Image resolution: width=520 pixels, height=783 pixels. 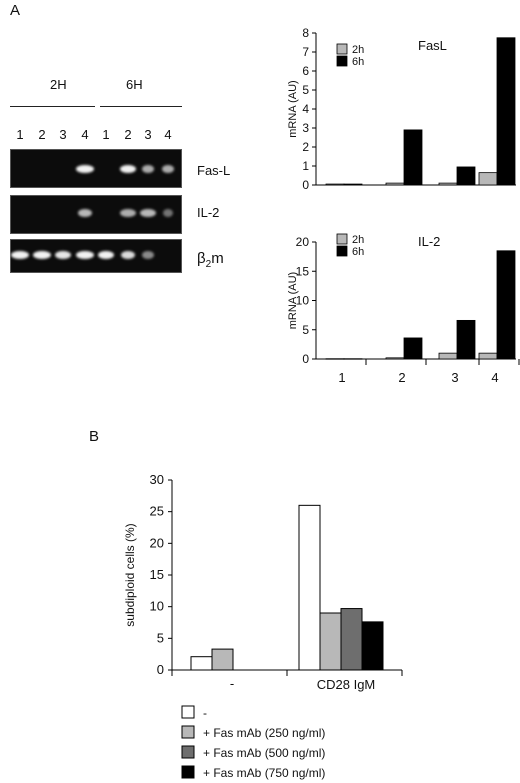 I want to click on legend-label: + Fas mAb (750 ng/ml), so click(x=264, y=773).